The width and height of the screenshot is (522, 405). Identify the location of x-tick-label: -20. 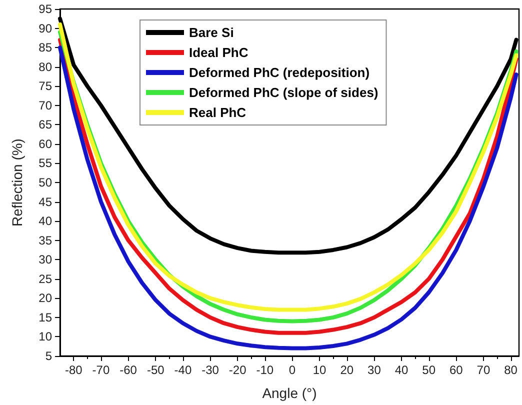
(237, 370).